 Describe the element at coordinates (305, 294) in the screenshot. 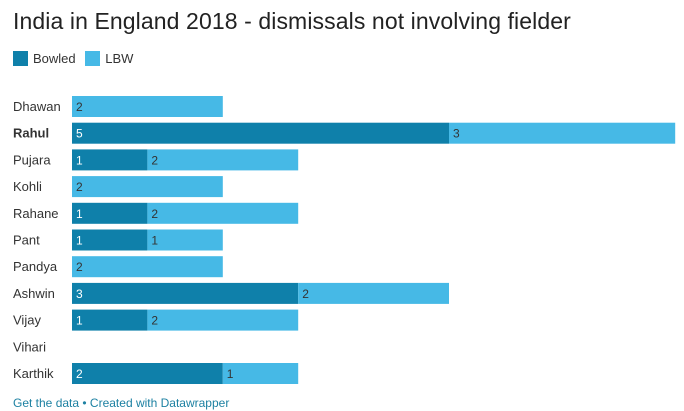

I see `value-label-lbw-ashwin: 2` at that location.